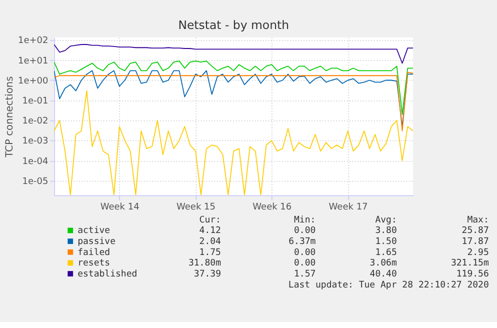  Describe the element at coordinates (302, 241) in the screenshot. I see `text: 6.37m` at that location.